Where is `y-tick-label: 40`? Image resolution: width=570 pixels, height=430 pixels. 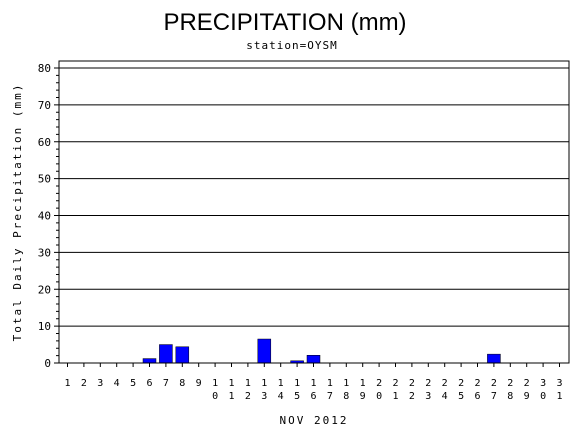 y-tick-label: 40 is located at coordinates (44, 216).